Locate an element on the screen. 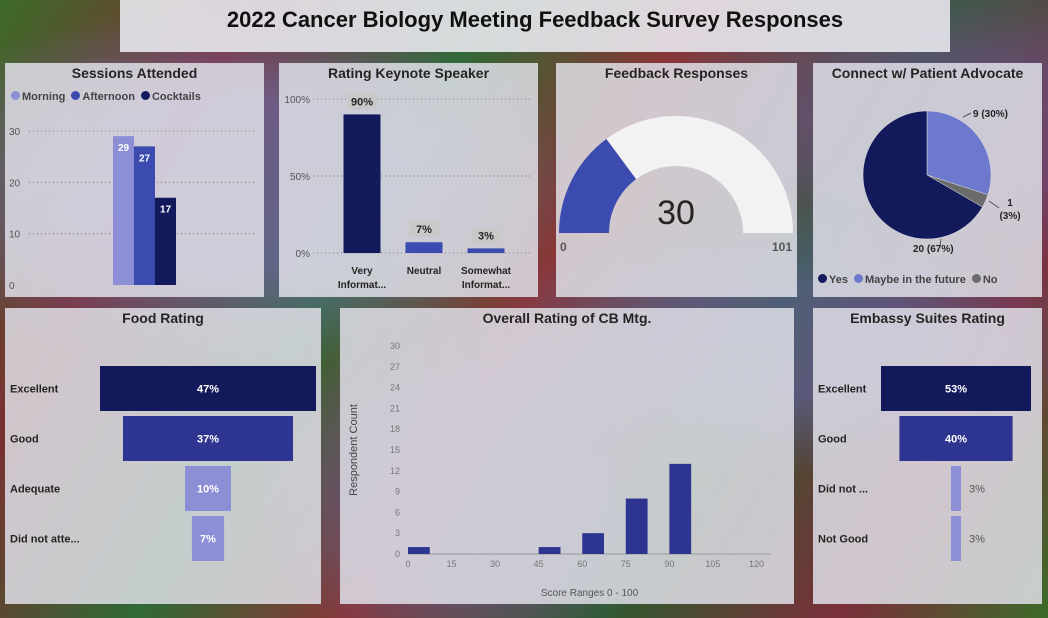 This screenshot has height=618, width=1048. pie-label-maybe: 9 (30%) is located at coordinates (990, 114).